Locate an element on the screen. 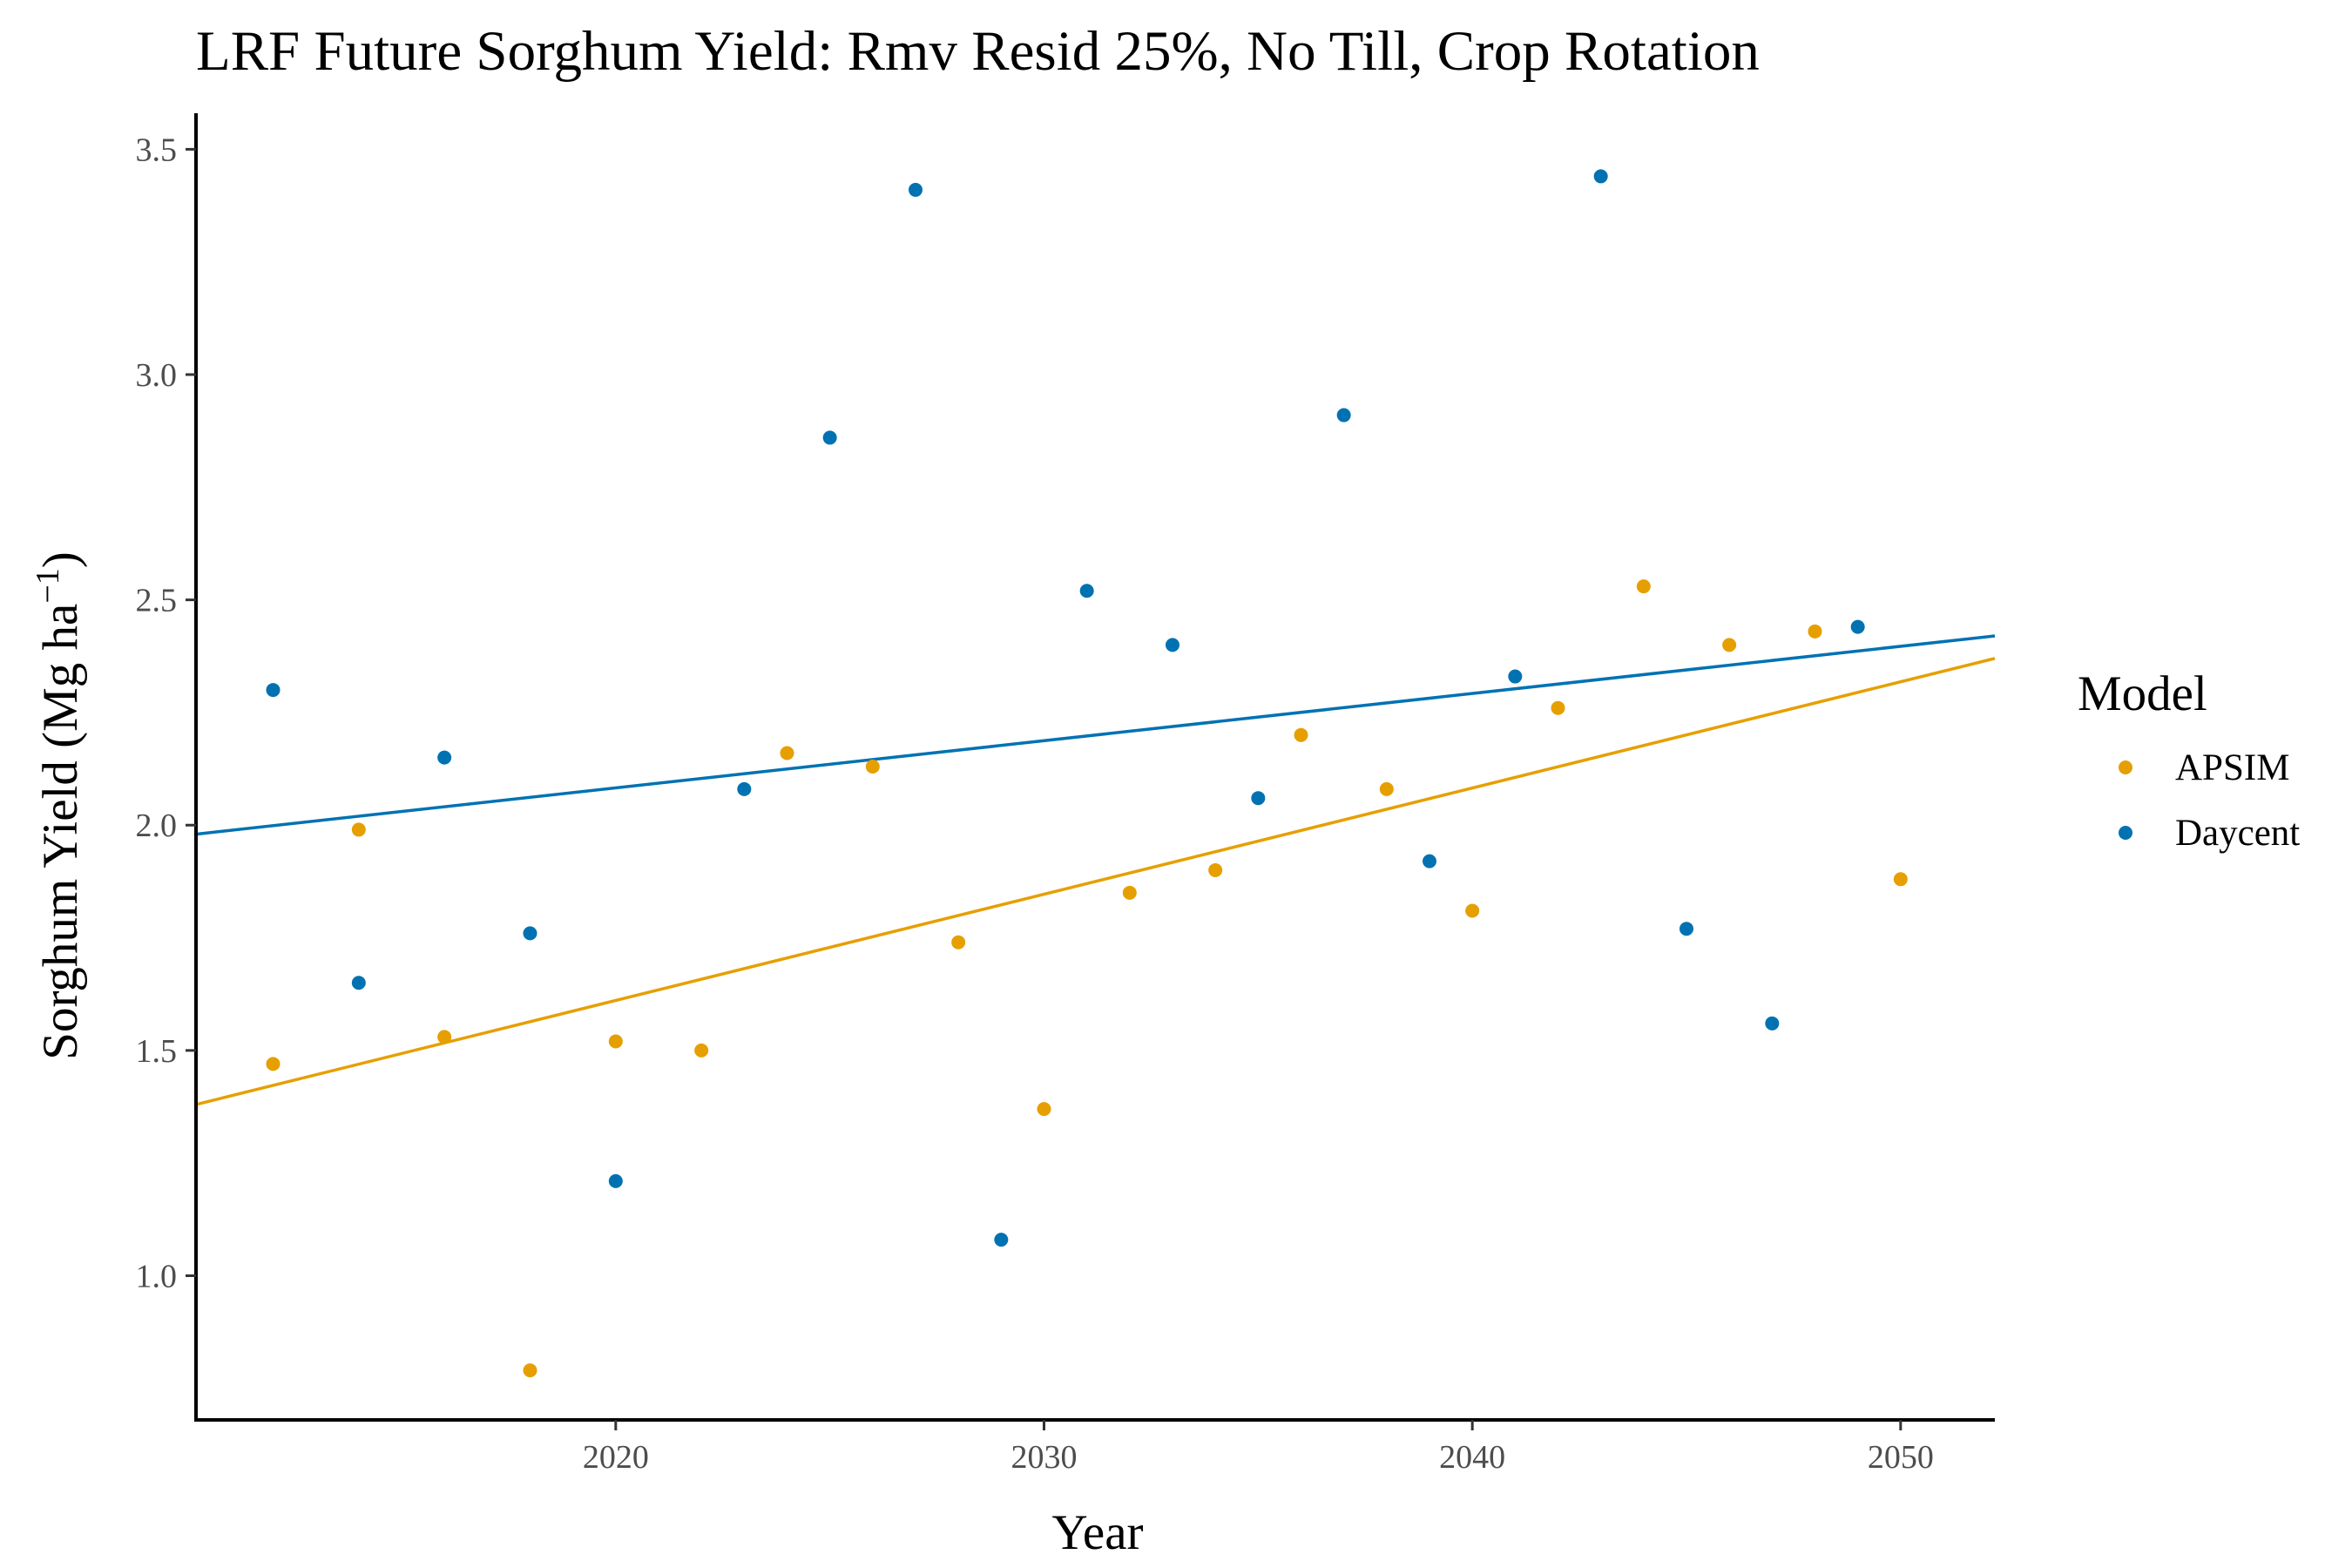 This screenshot has width=2352, height=1568. x-ticks: 2020 2030 2040 2050 is located at coordinates (1258, 1448).